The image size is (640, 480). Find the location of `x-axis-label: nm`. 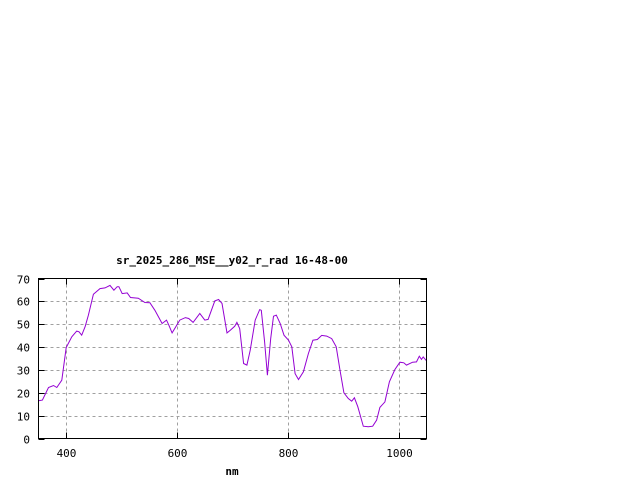

x-axis-label: nm is located at coordinates (232, 471).